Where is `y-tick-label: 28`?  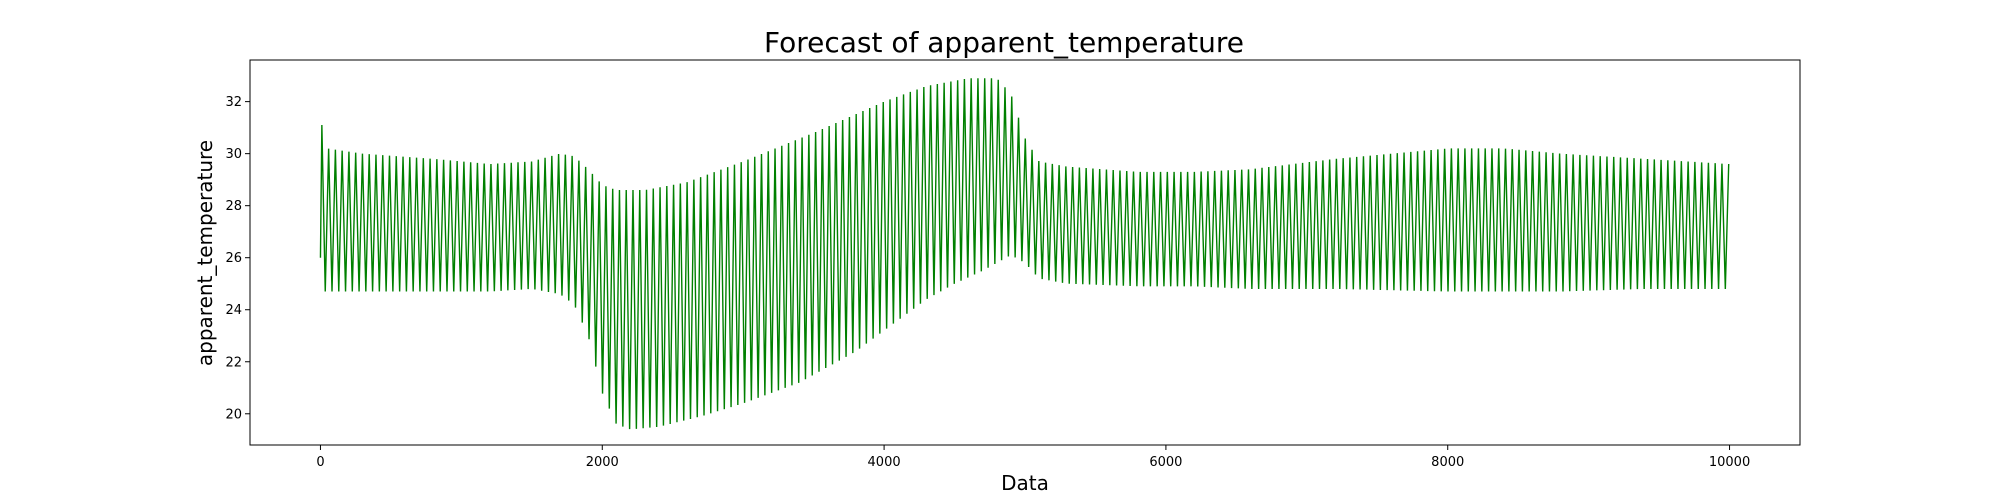
y-tick-label: 28 is located at coordinates (233, 206).